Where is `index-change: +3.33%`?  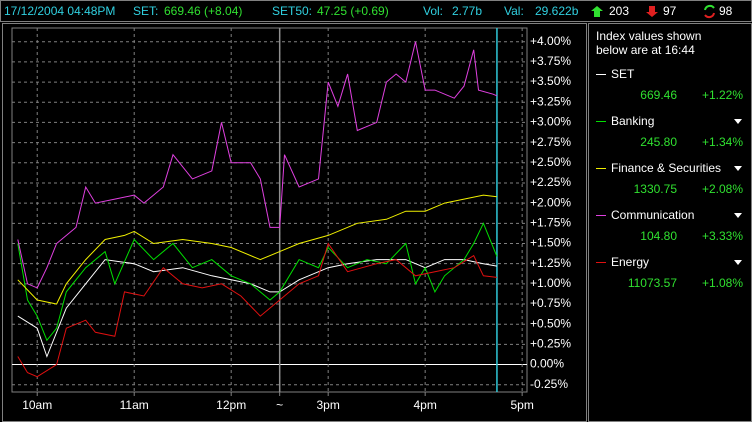 index-change: +3.33% is located at coordinates (722, 236).